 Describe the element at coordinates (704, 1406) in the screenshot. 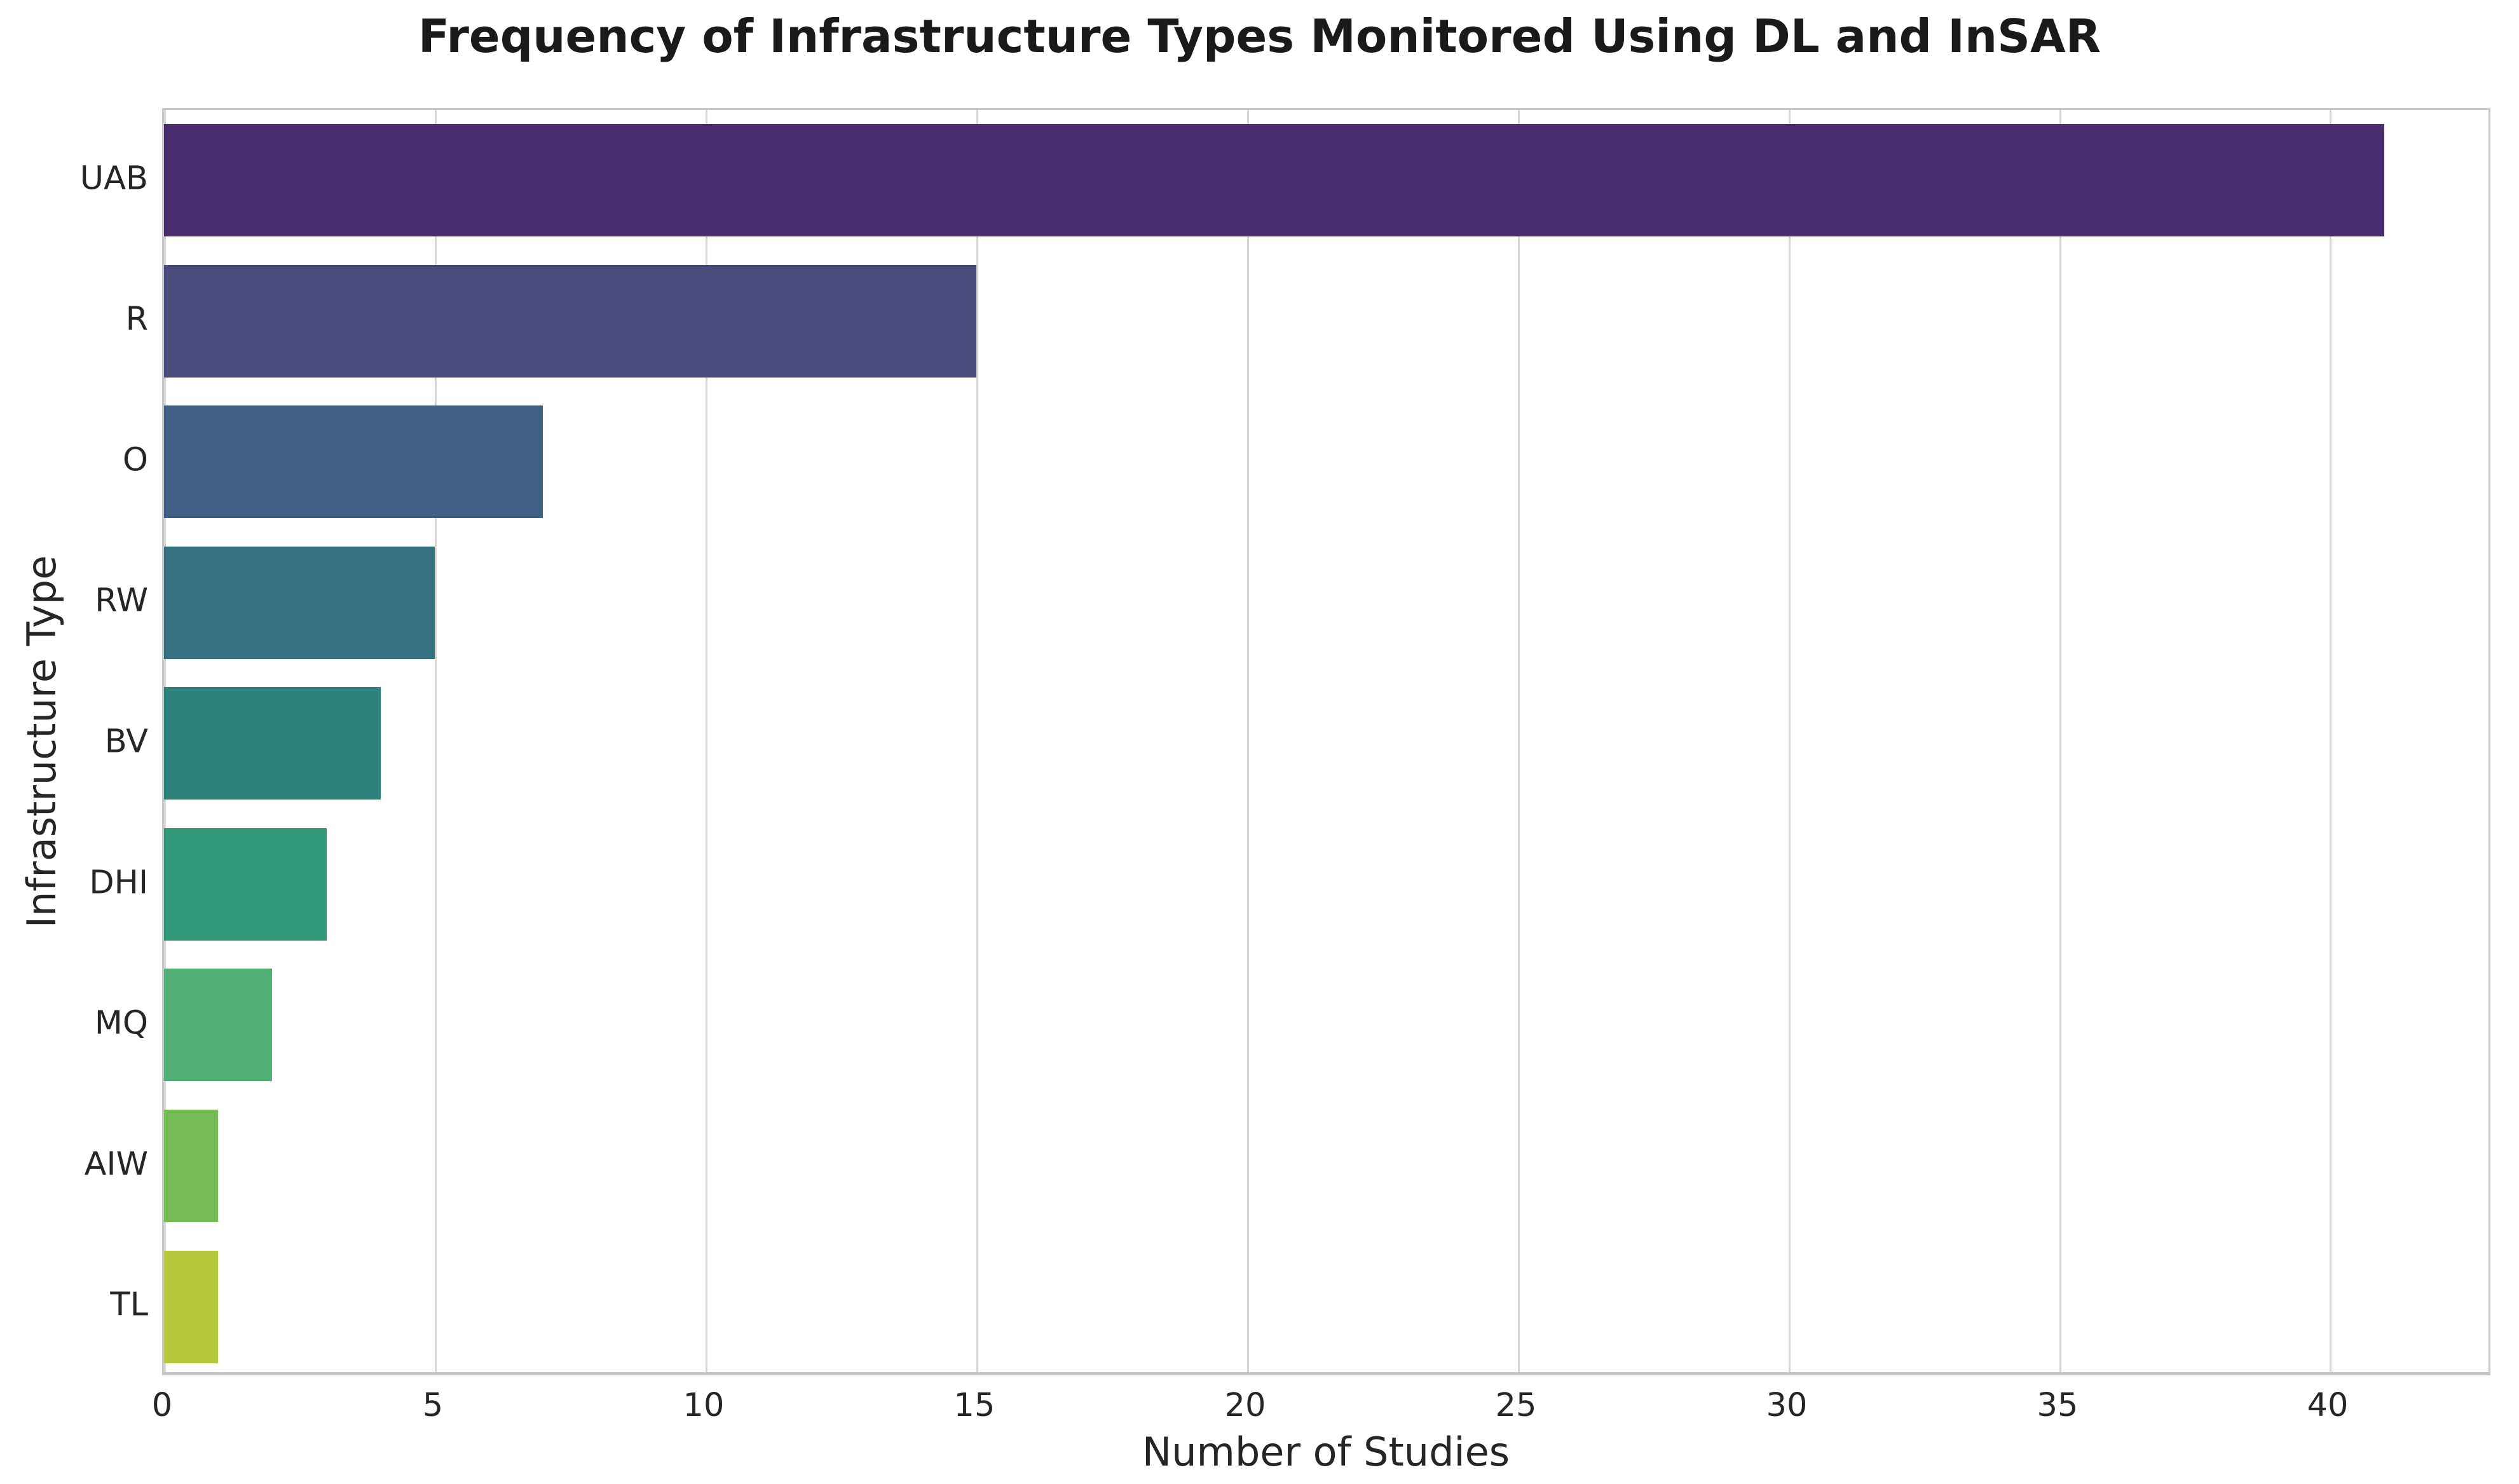

I see `x-tick-label-10: 10` at that location.